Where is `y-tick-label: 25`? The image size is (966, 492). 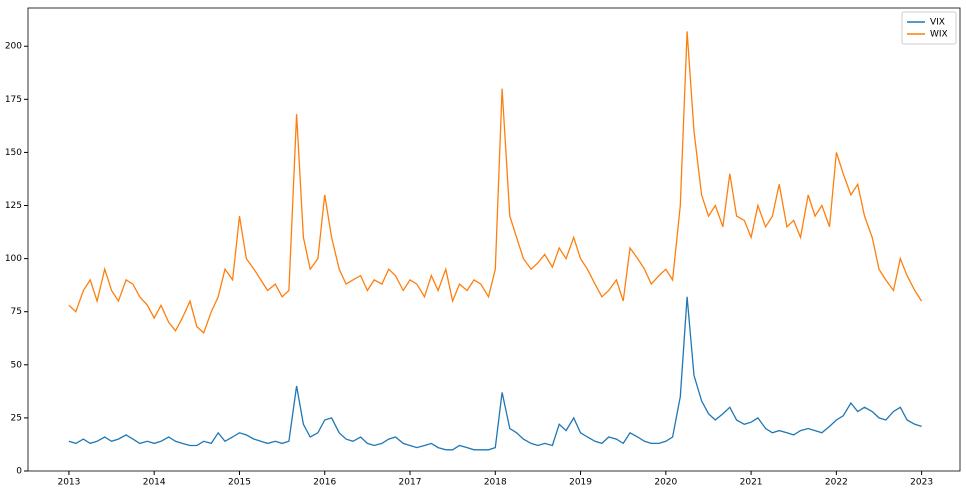
y-tick-label: 25 is located at coordinates (16, 418).